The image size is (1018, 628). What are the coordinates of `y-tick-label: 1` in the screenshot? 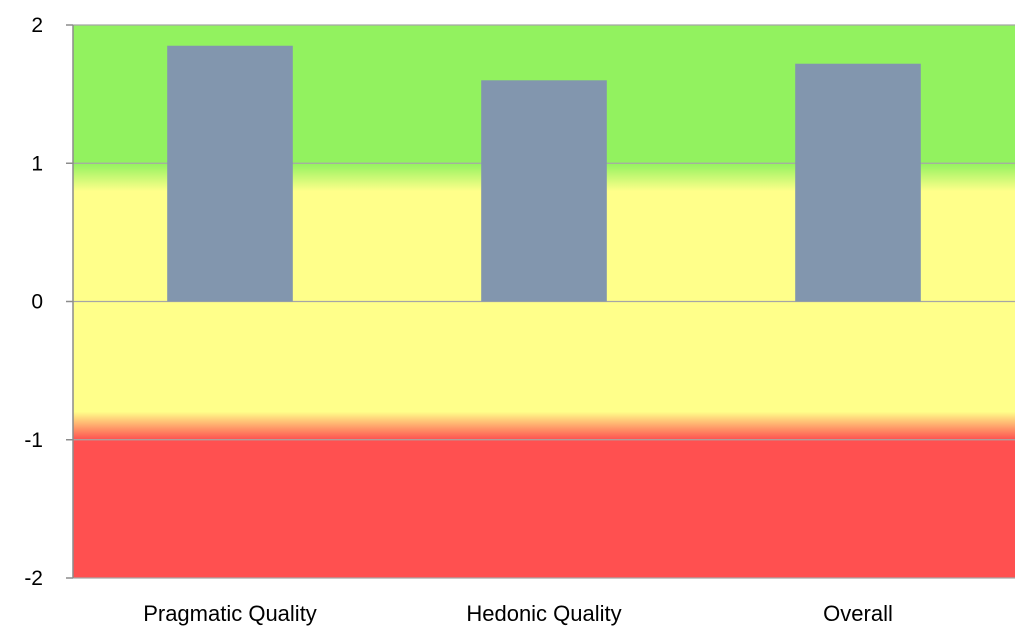 It's located at (37, 163).